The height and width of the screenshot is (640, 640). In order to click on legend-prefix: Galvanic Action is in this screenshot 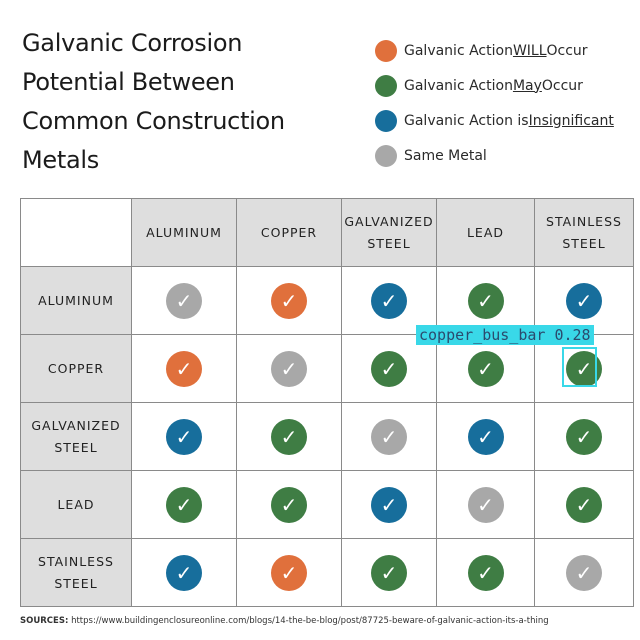, I will do `click(466, 120)`.